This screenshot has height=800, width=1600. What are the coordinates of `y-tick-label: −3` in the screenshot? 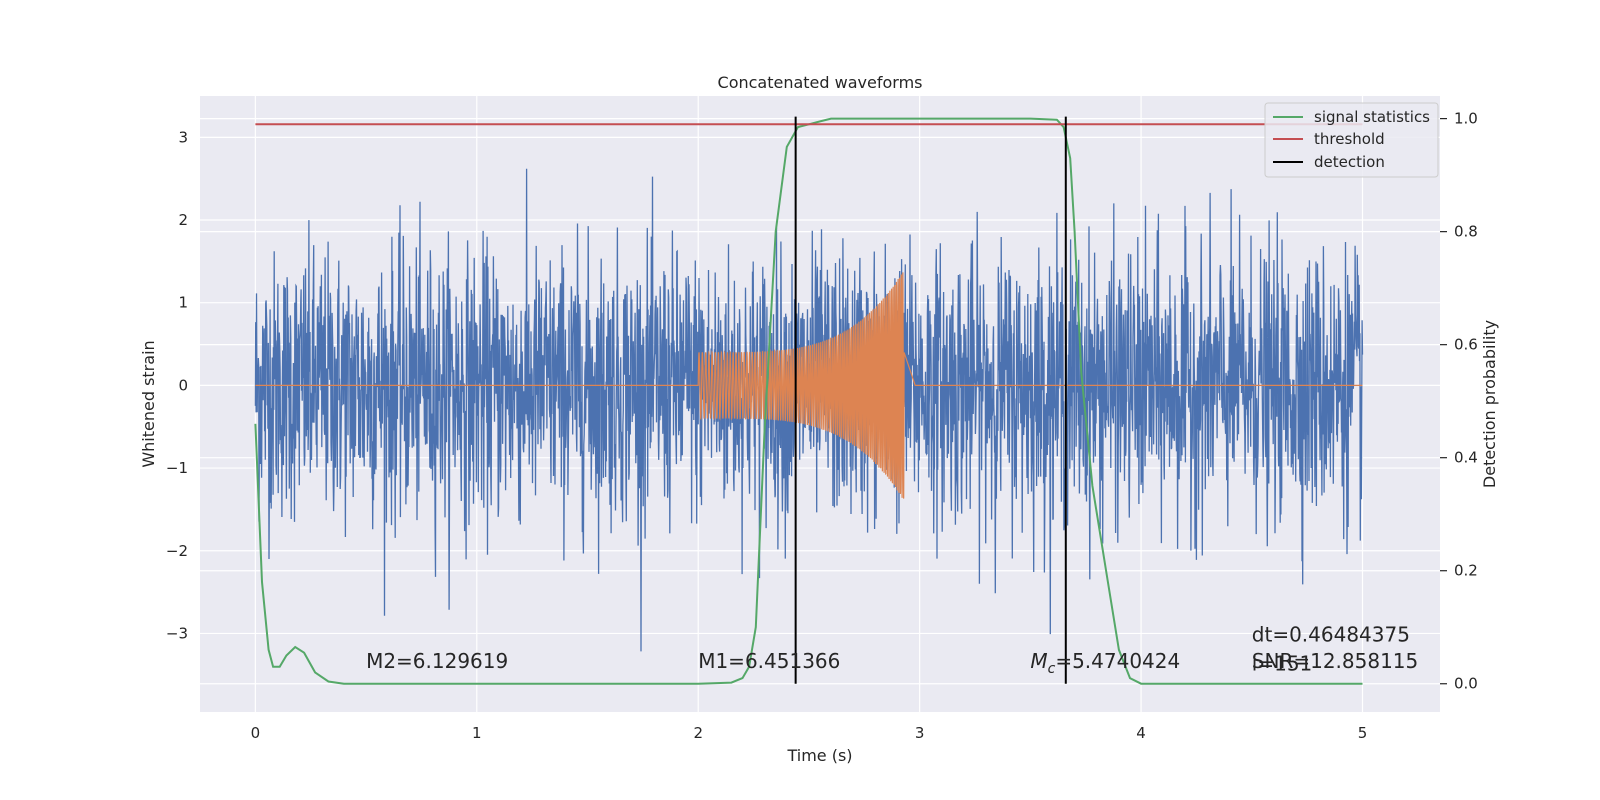 It's located at (177, 633).